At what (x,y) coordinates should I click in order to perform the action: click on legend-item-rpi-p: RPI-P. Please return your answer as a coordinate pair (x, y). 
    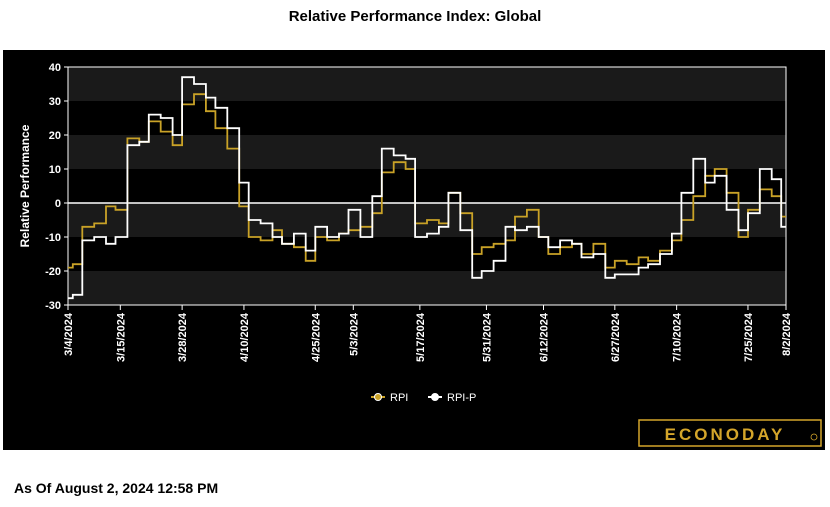
    Looking at the image, I should click on (452, 398).